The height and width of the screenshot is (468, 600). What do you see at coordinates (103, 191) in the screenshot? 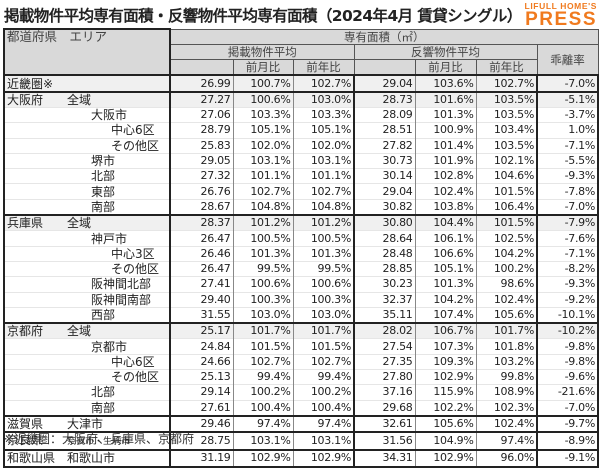
I see `area-name: 東部` at bounding box center [103, 191].